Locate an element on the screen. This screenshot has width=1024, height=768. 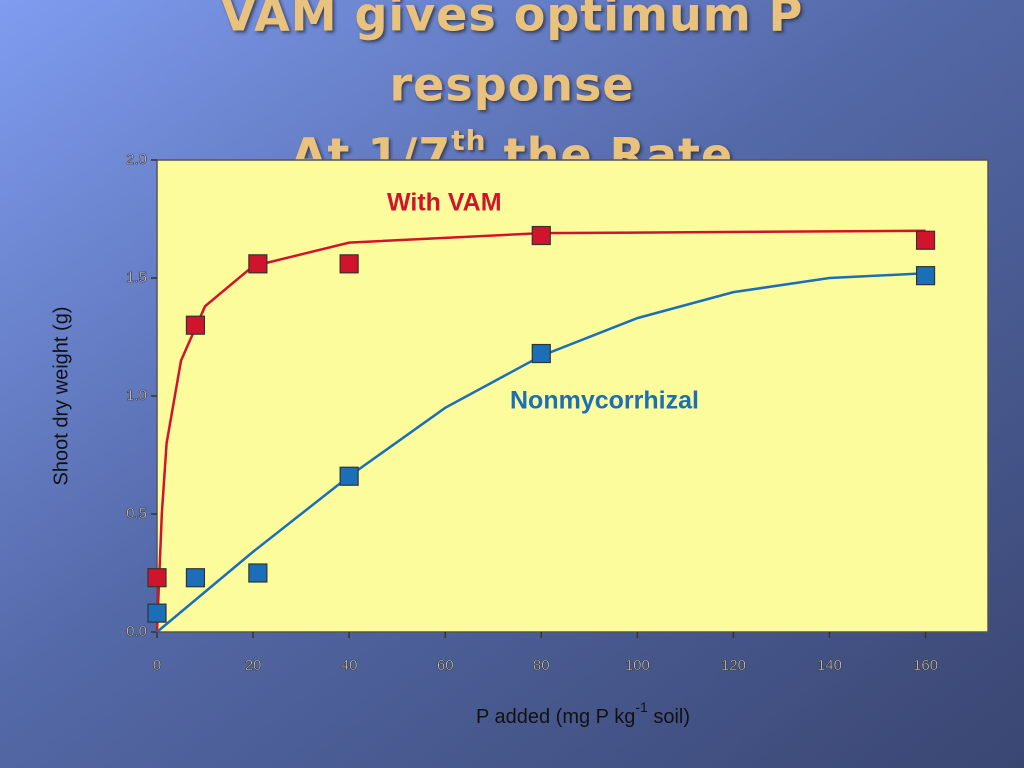
y-tick-label: 1.5 is located at coordinates (136, 277).